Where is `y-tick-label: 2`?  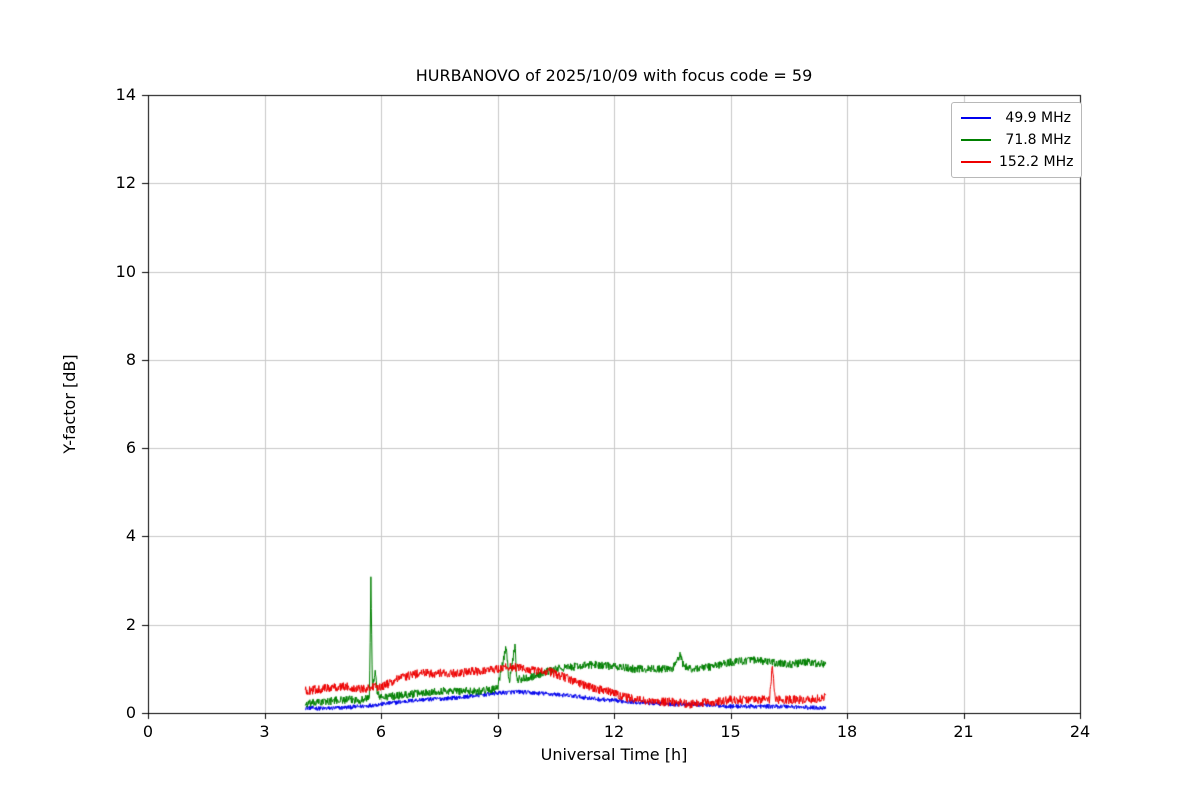
y-tick-label: 2 is located at coordinates (130, 624).